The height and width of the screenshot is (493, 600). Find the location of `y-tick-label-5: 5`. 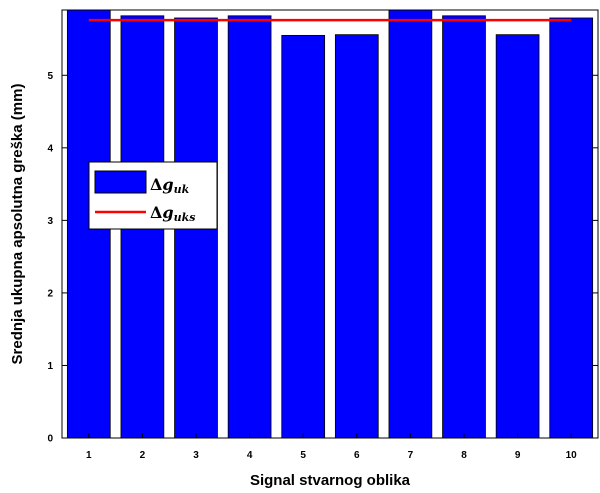

y-tick-label-5: 5 is located at coordinates (50, 76).